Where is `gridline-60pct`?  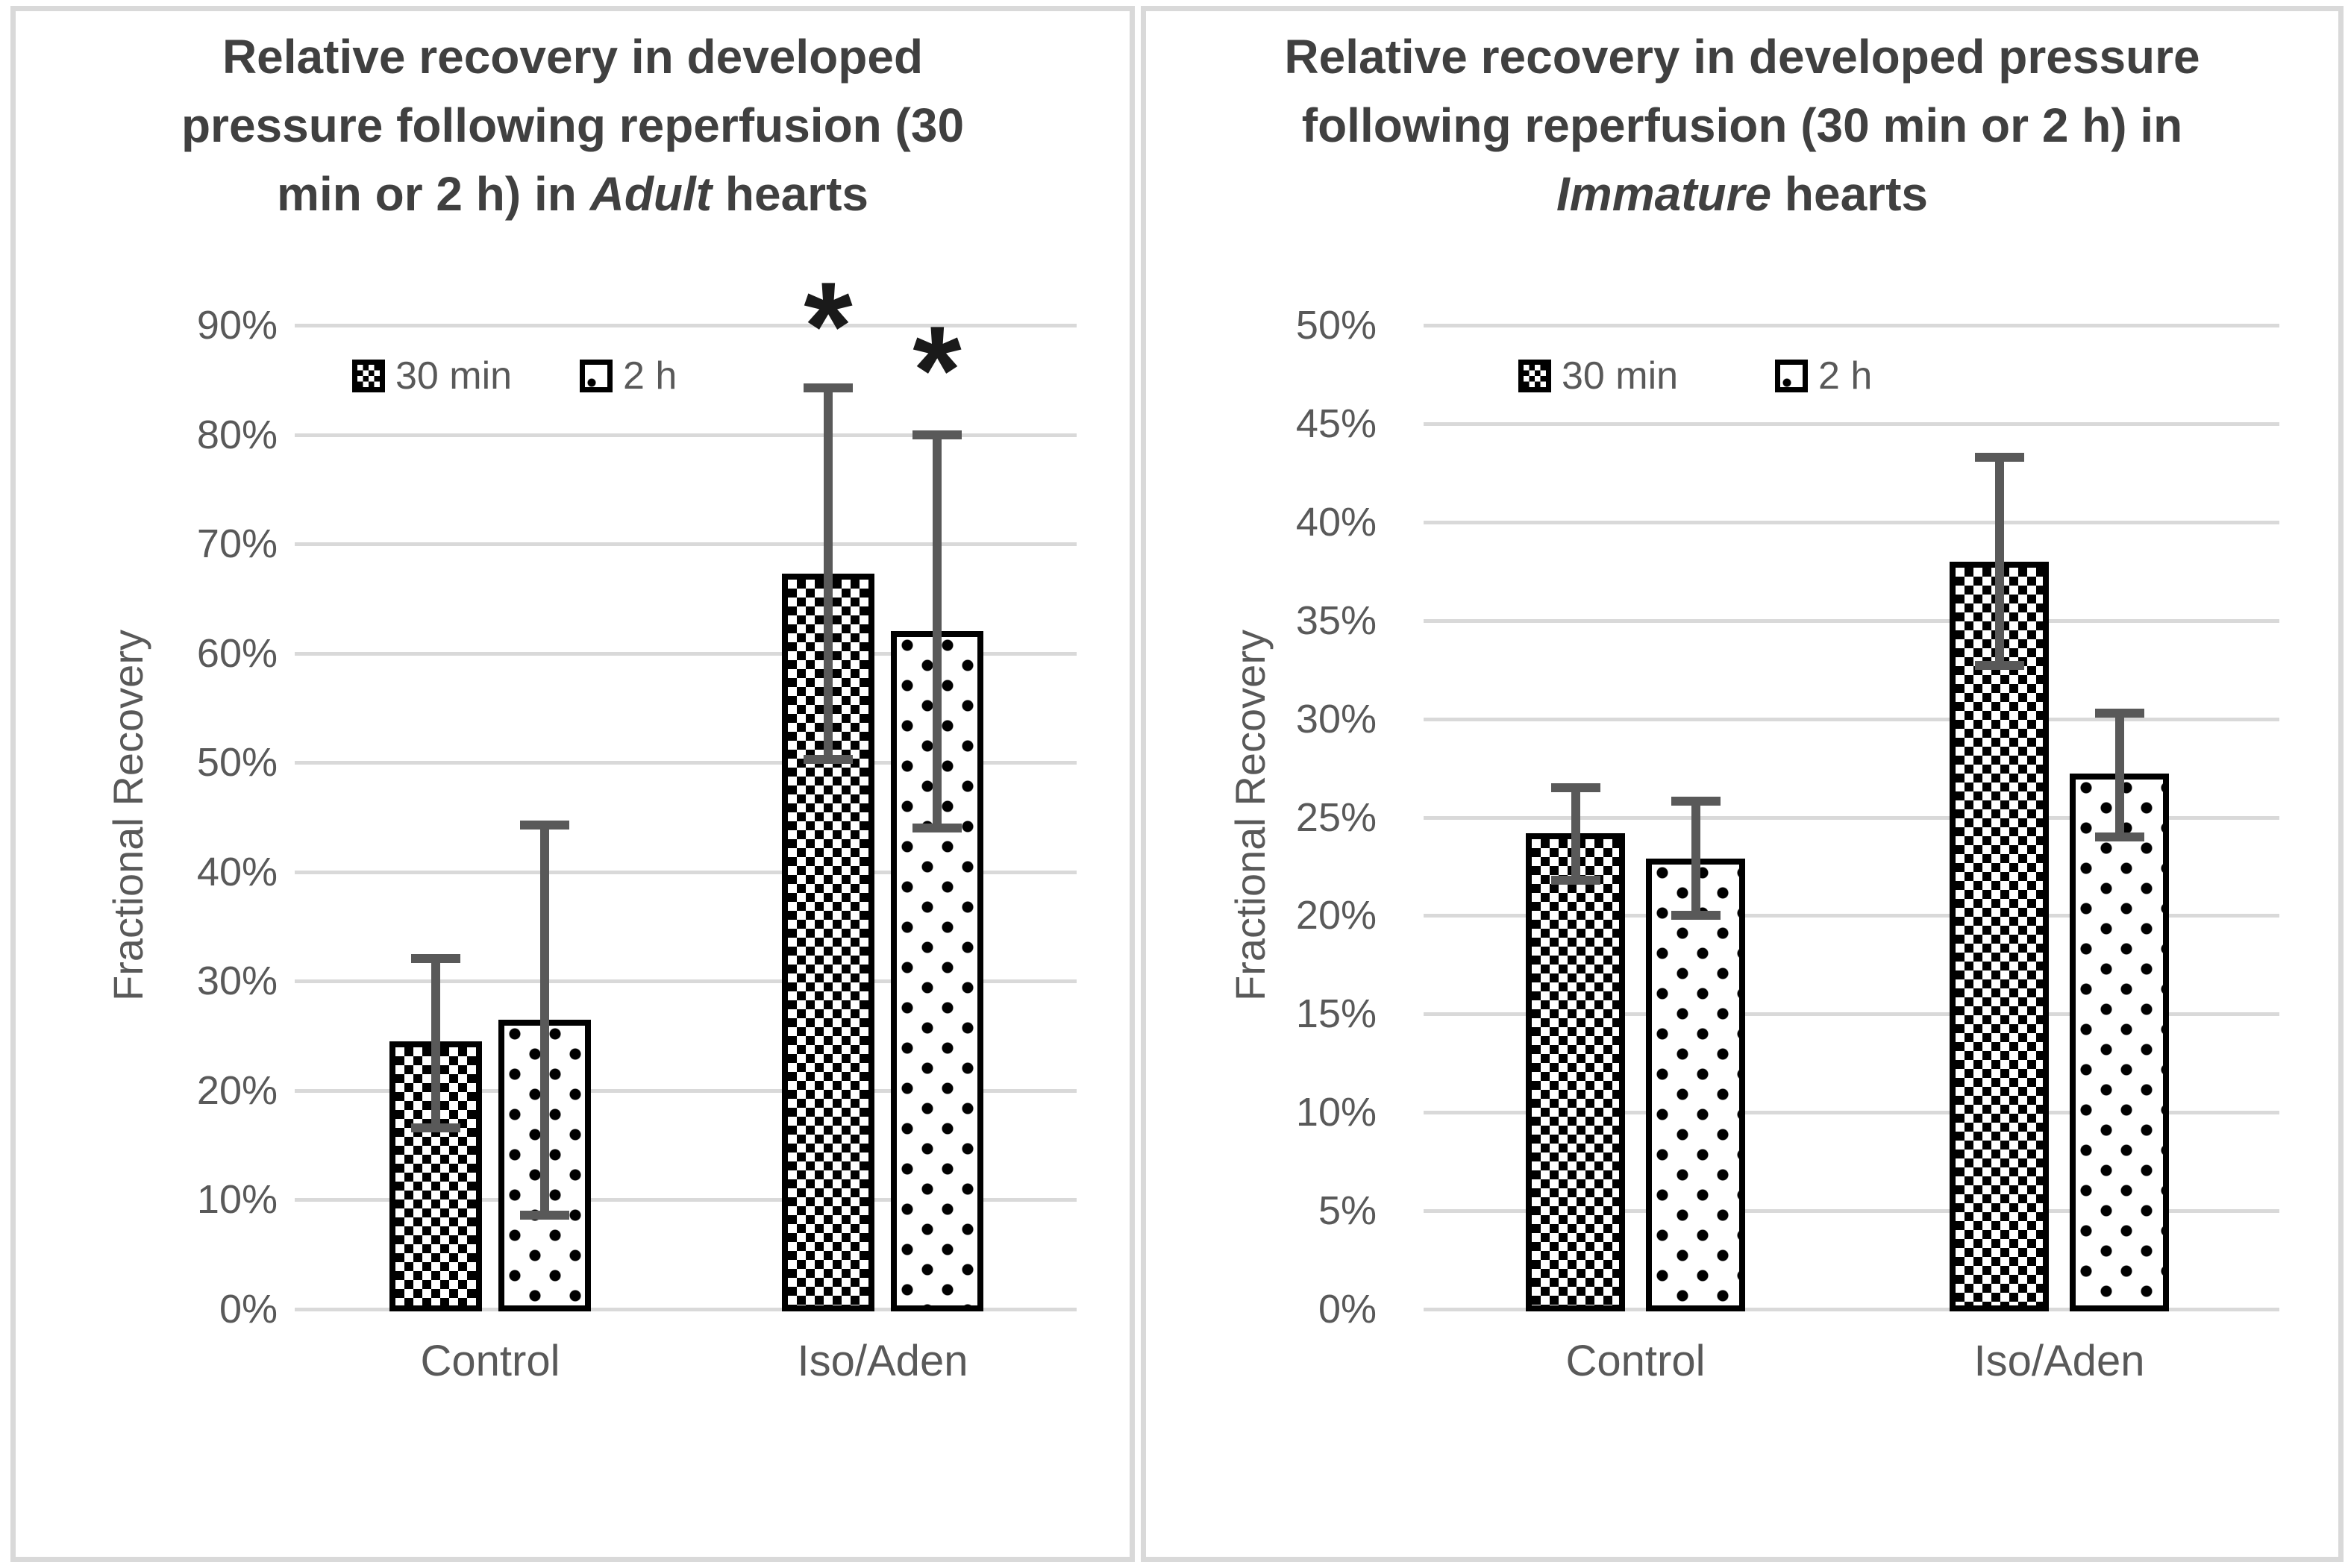 gridline-60pct is located at coordinates (686, 653).